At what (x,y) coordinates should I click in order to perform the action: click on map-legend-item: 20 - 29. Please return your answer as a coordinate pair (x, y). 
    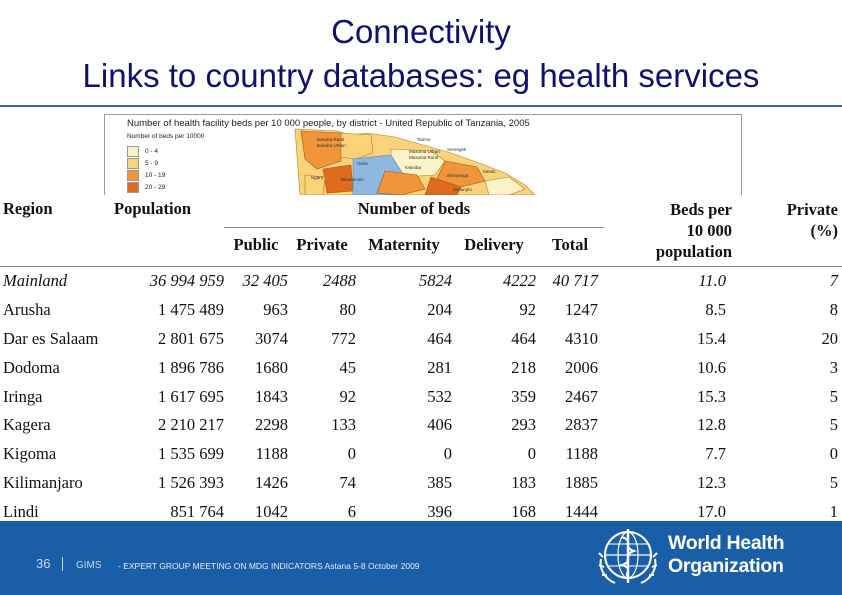
    Looking at the image, I should click on (146, 187).